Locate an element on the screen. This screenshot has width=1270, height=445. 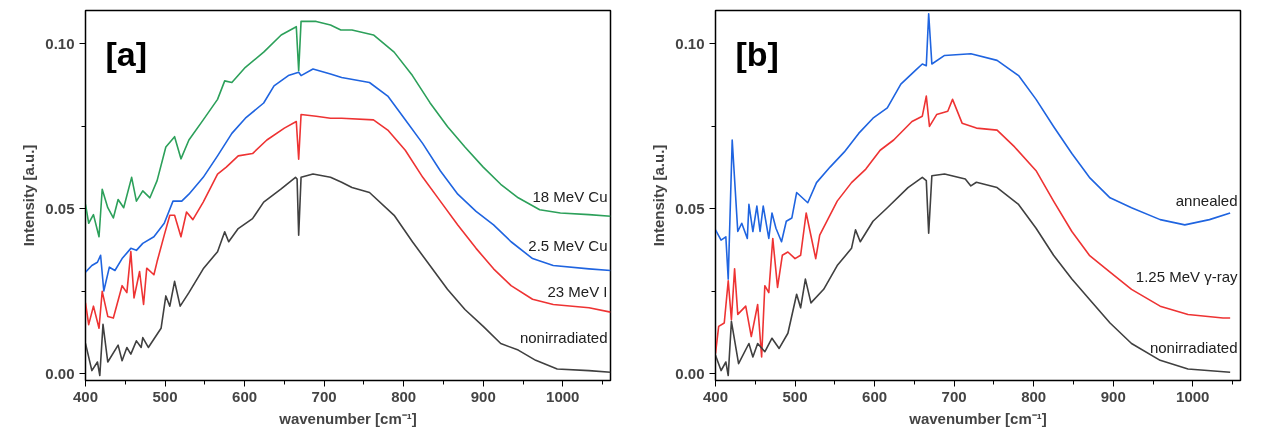
text: [a] is located at coordinates (126, 53).